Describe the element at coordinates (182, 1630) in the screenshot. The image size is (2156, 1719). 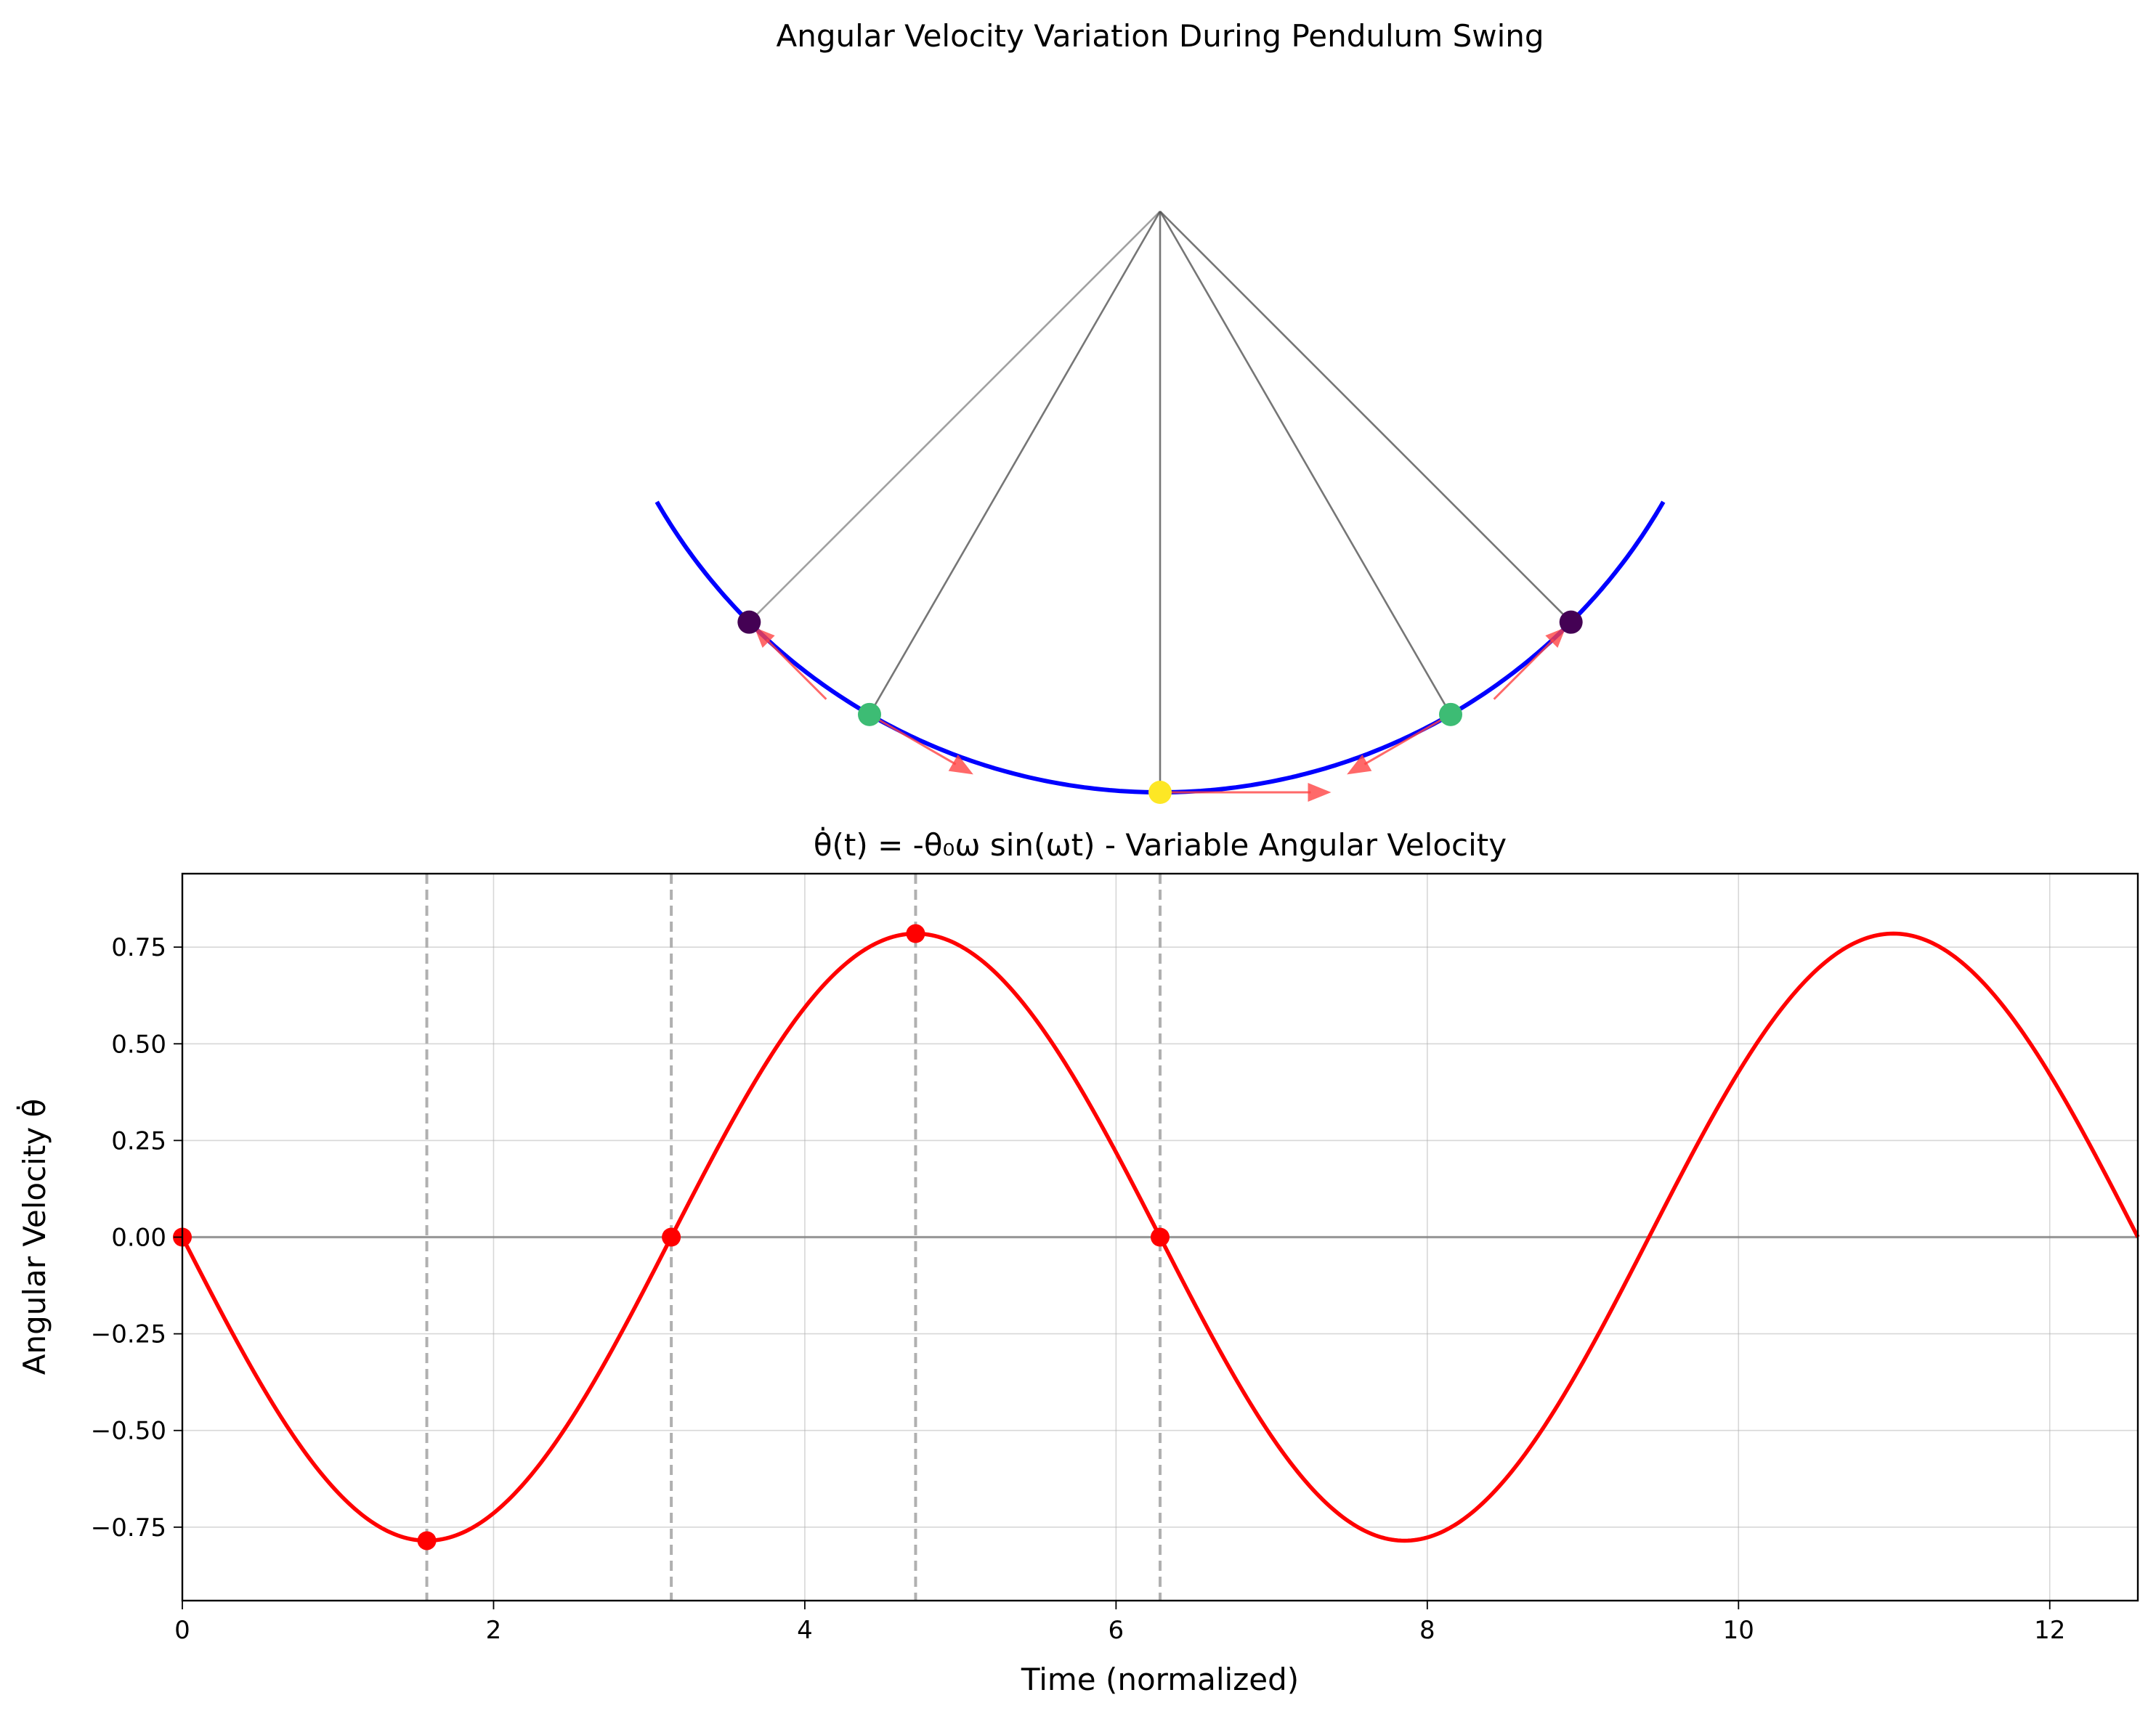
I see `x-tick-label: 0` at that location.